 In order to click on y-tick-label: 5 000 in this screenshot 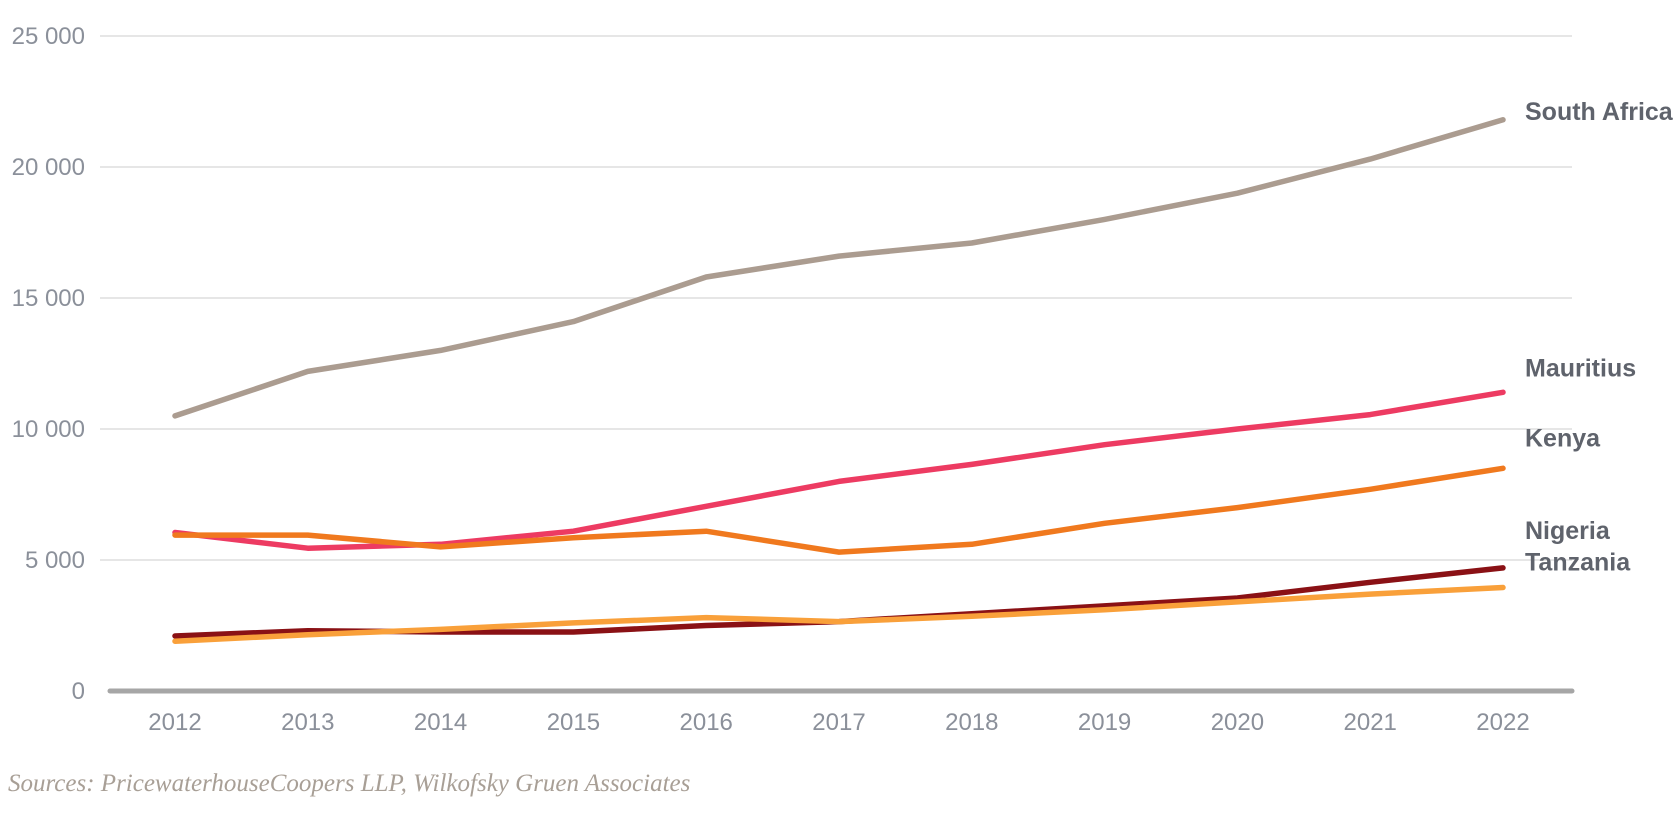, I will do `click(55, 560)`.